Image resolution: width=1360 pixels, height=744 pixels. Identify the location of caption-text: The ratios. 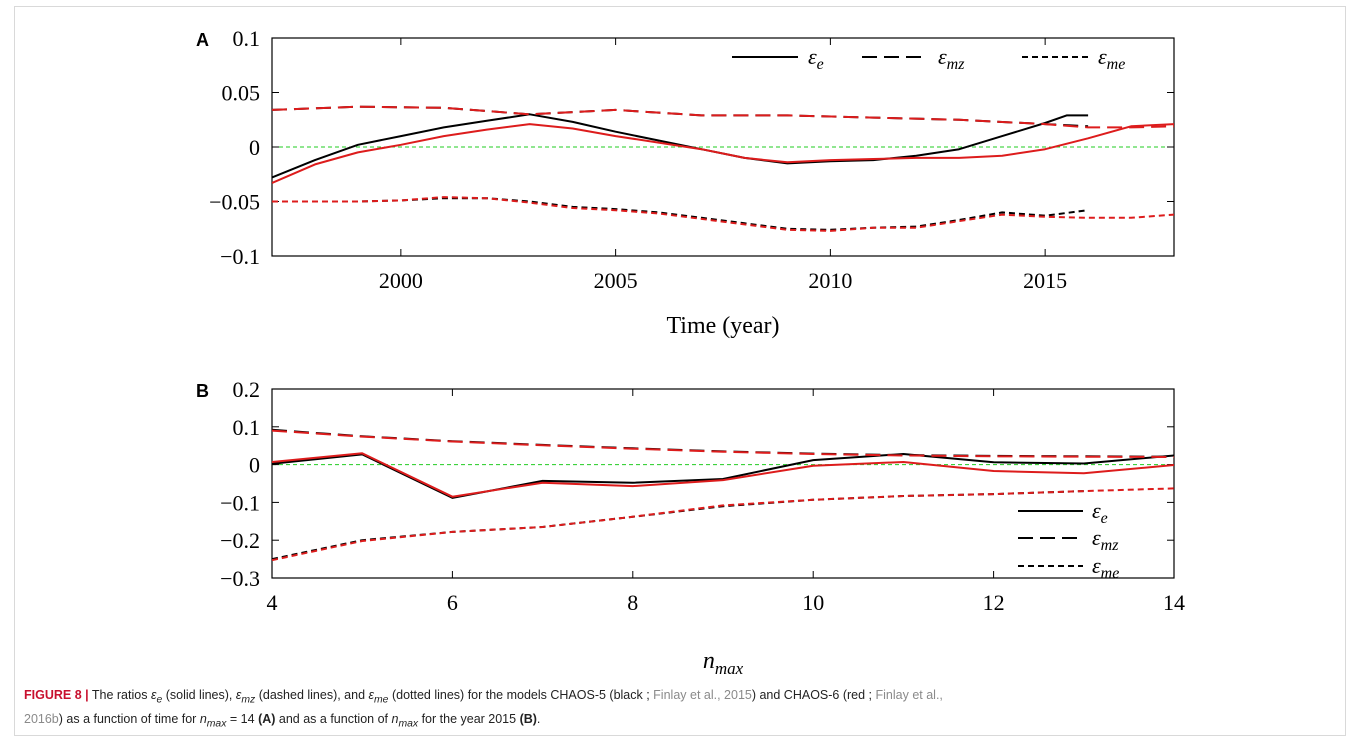
(119, 695).